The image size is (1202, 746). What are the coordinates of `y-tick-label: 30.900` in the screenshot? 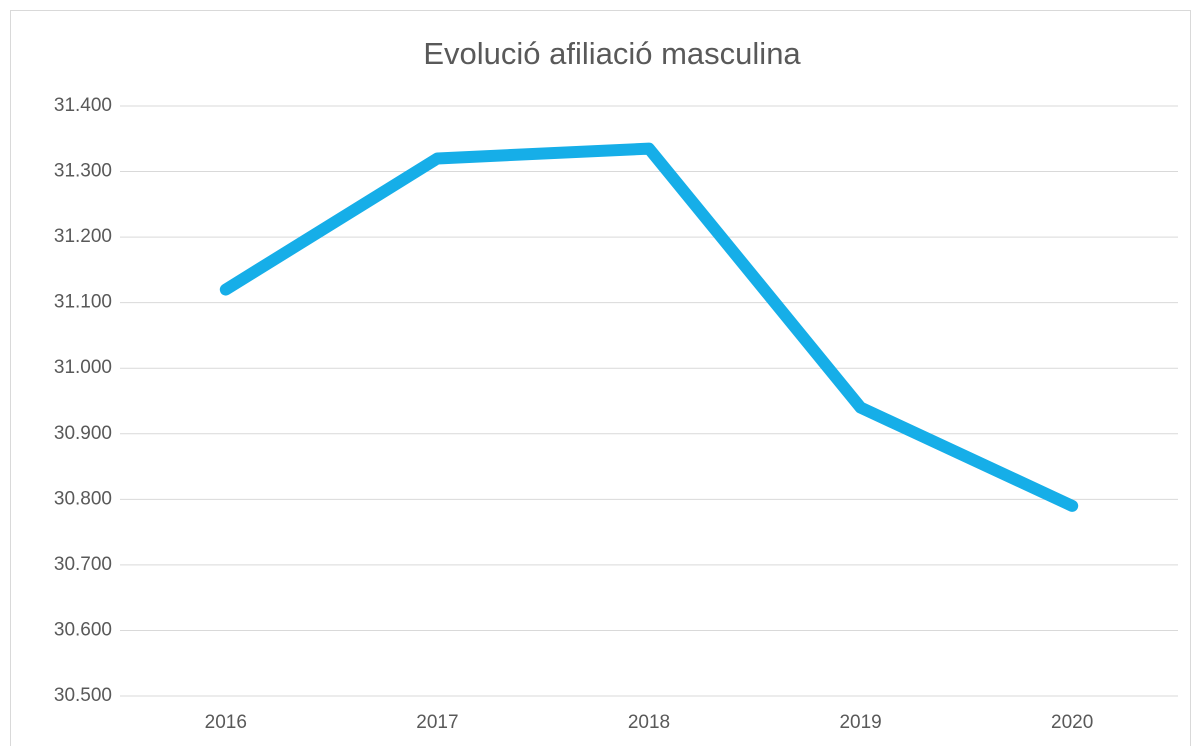 It's located at (83, 433).